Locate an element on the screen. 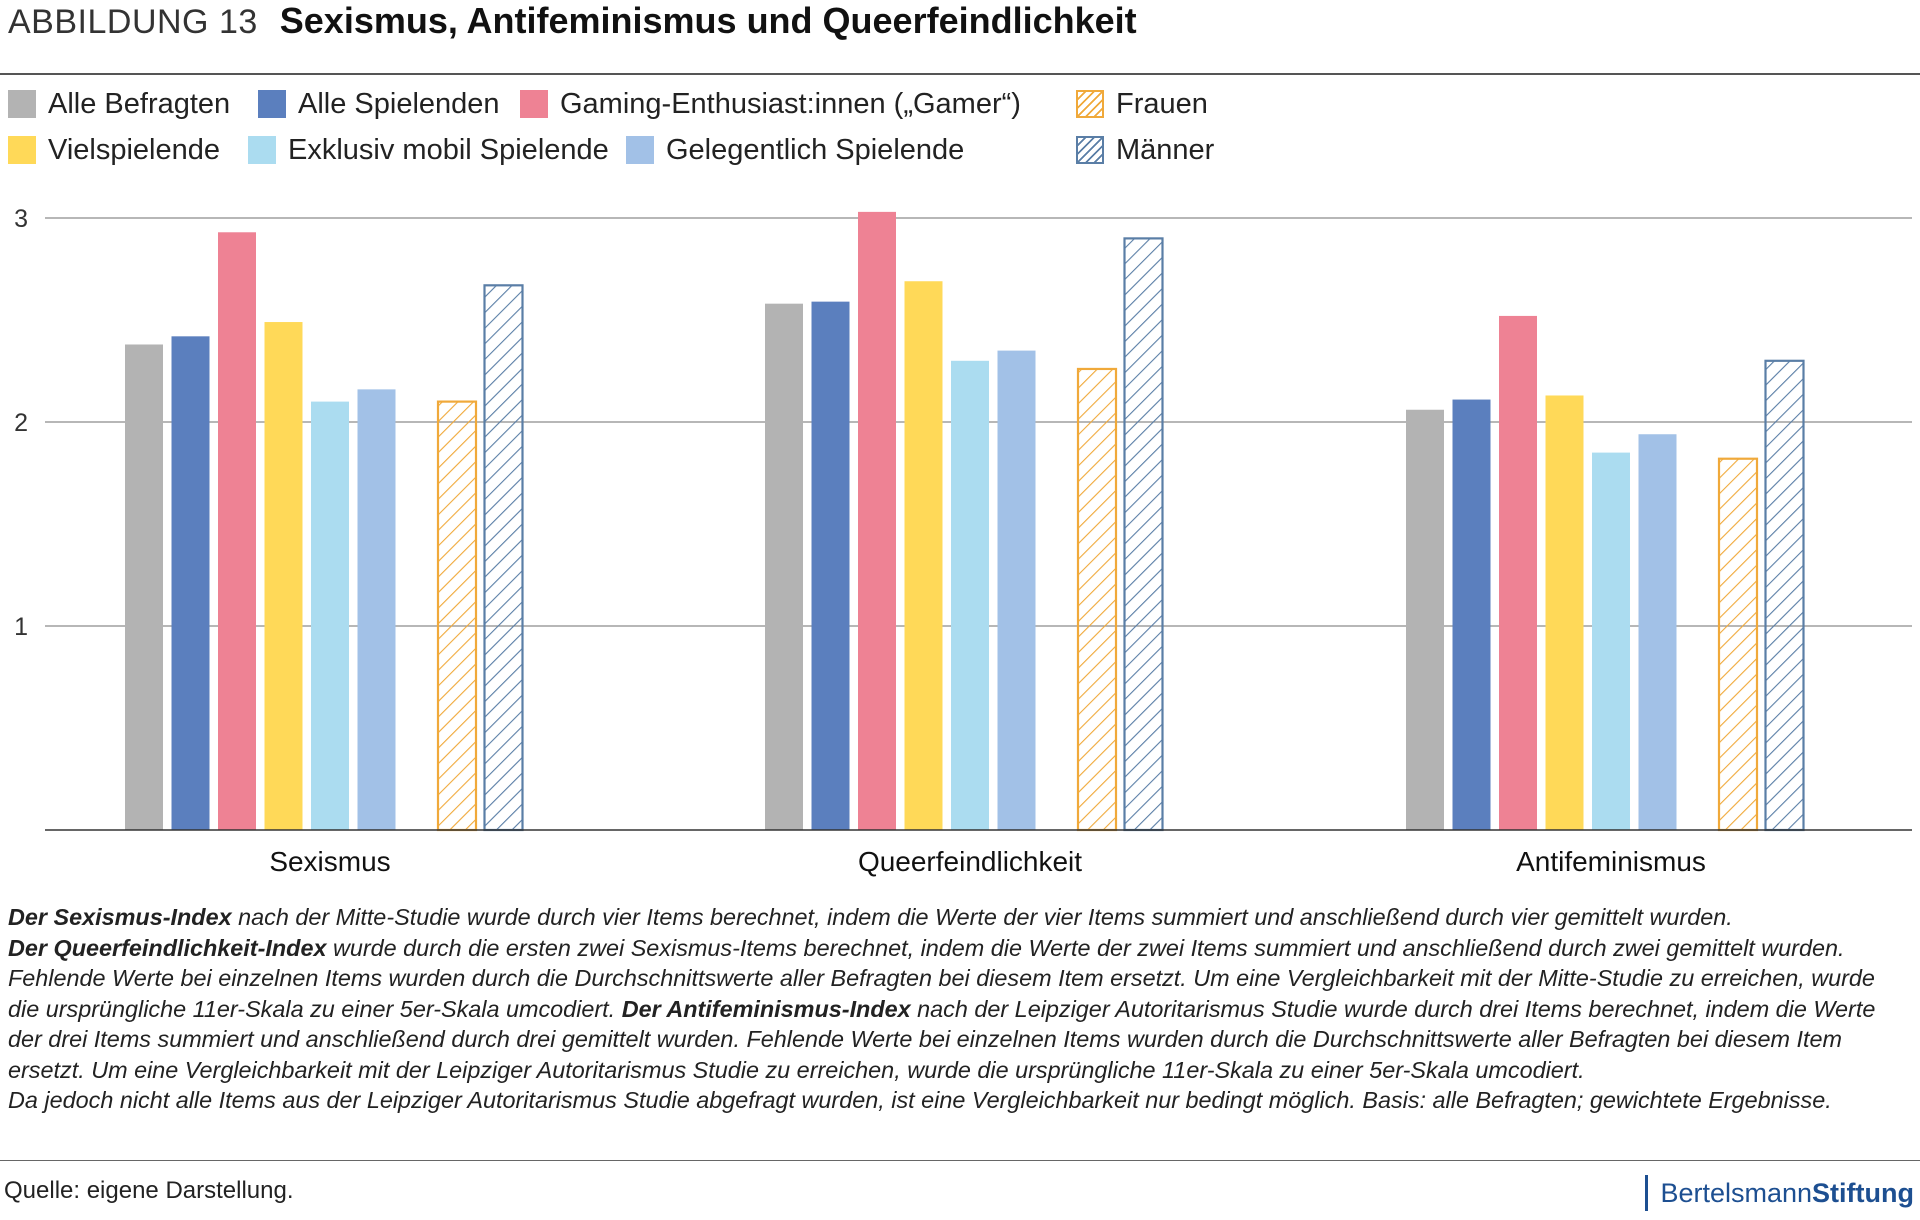  legend-label: Gelegentlich Spielende is located at coordinates (815, 149).